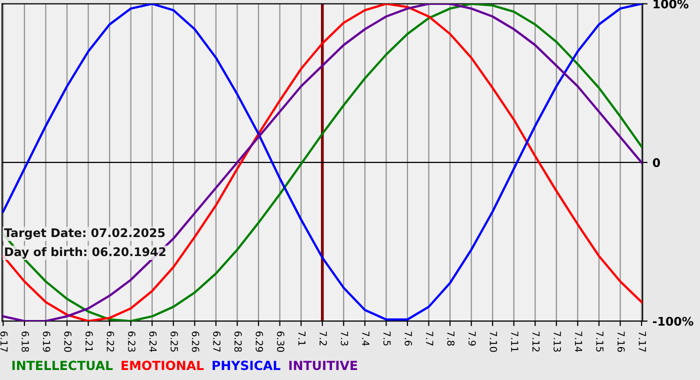  Describe the element at coordinates (344, 339) in the screenshot. I see `x-tick-label: 7.3` at that location.